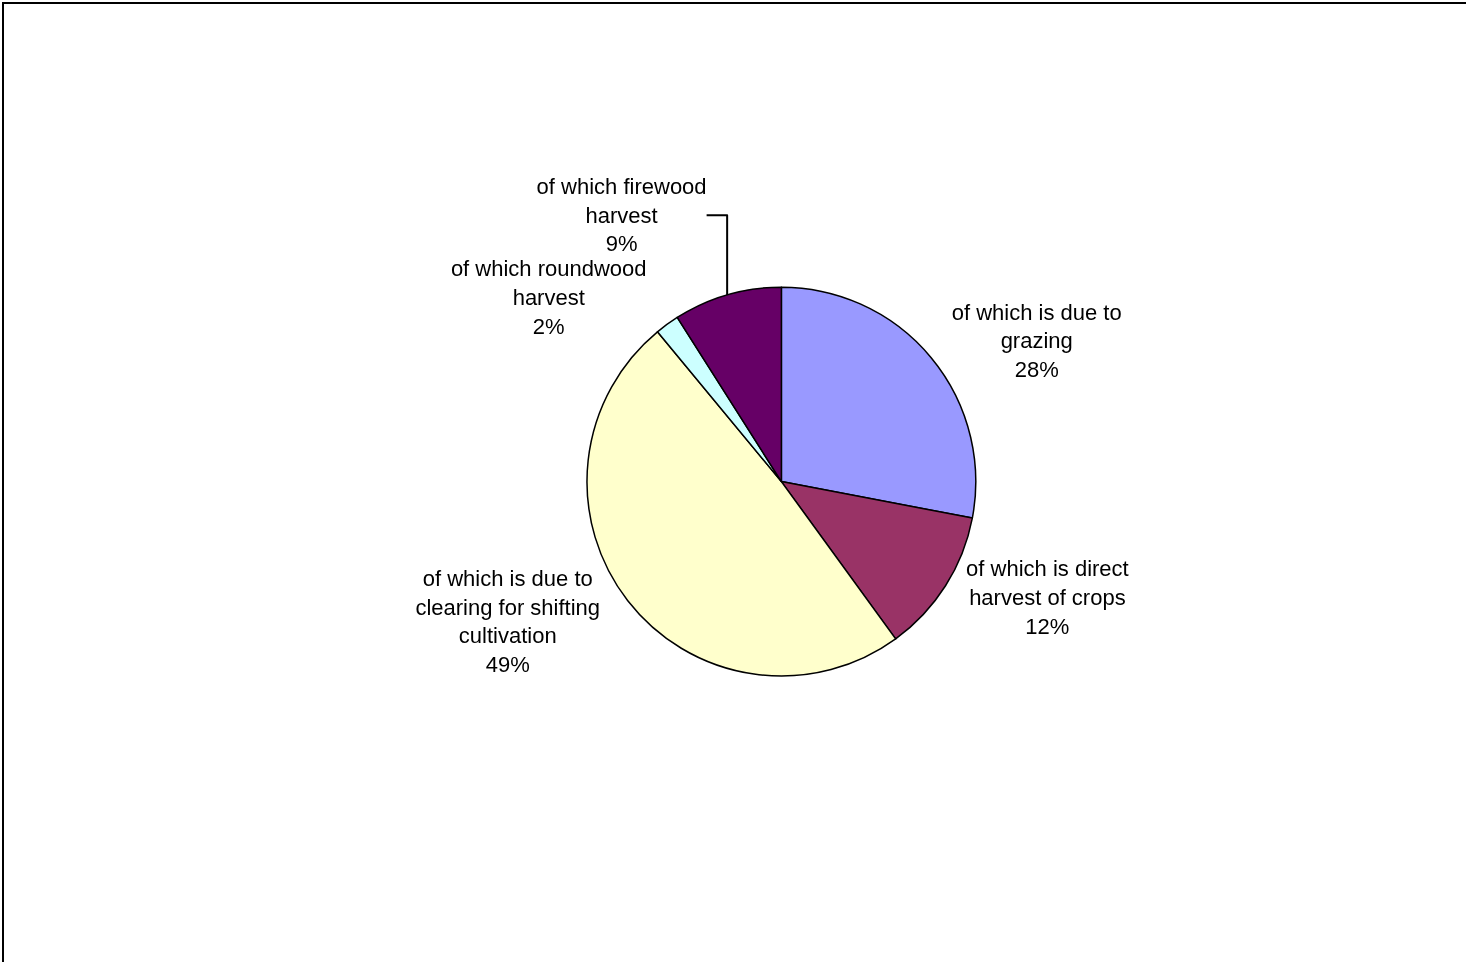 This screenshot has width=1470, height=966. Describe the element at coordinates (621, 201) in the screenshot. I see `slice-label: of which firewood harvest` at that location.